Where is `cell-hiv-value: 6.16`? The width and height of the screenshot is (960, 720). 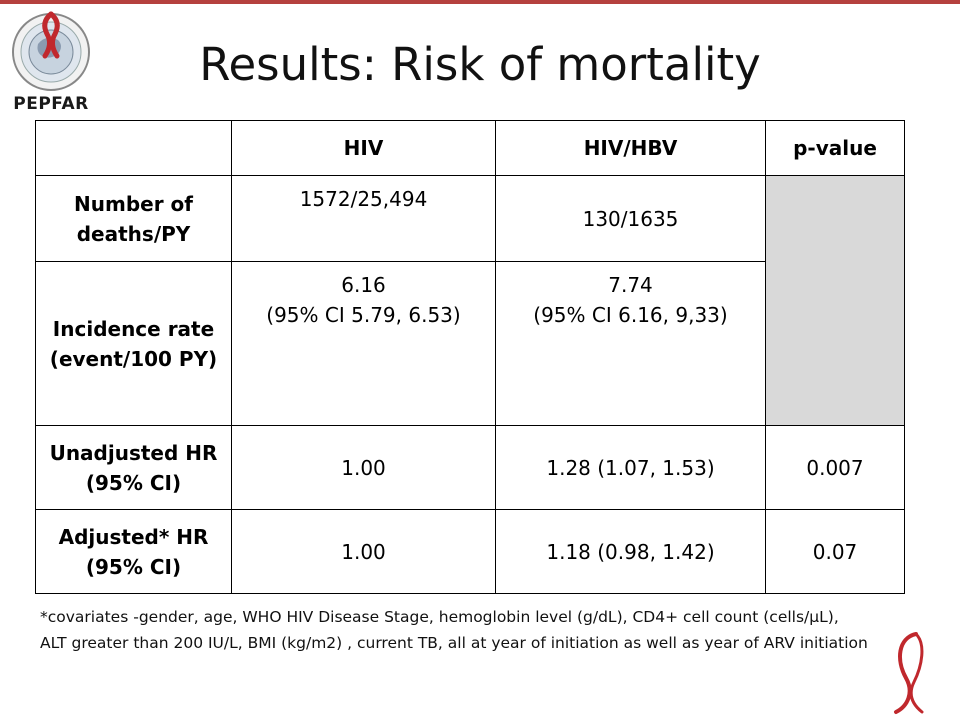
cell-hiv-value: 6.16 is located at coordinates (363, 285).